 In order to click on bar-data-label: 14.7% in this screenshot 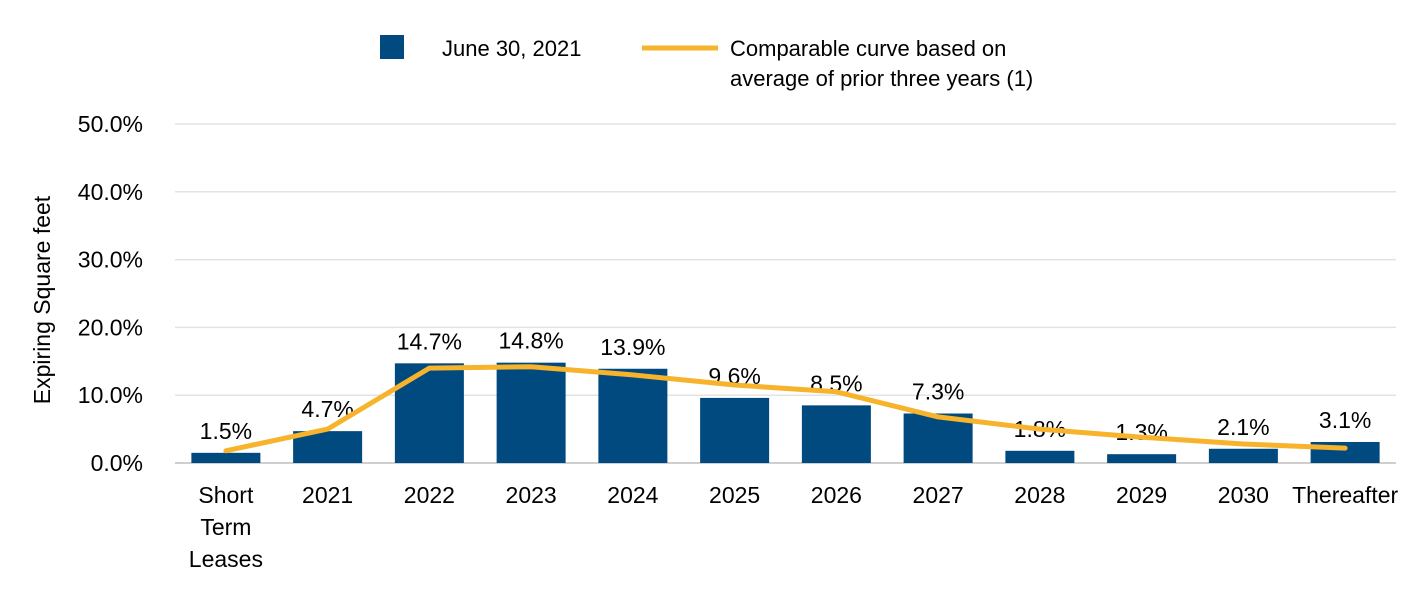, I will do `click(429, 341)`.